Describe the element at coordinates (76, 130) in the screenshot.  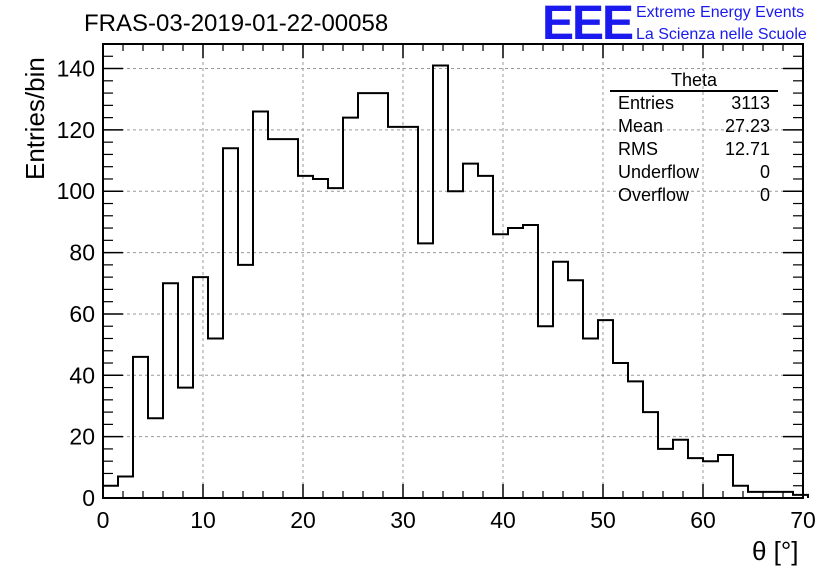
I see `y-tick-label: 120` at that location.